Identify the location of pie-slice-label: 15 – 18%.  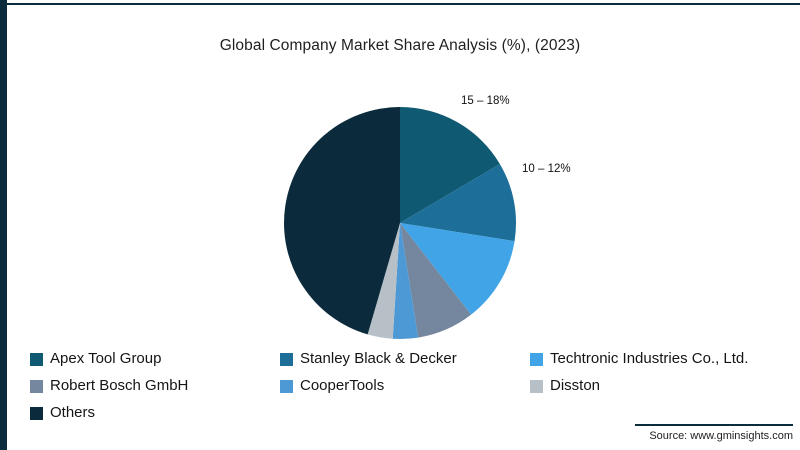
(485, 101).